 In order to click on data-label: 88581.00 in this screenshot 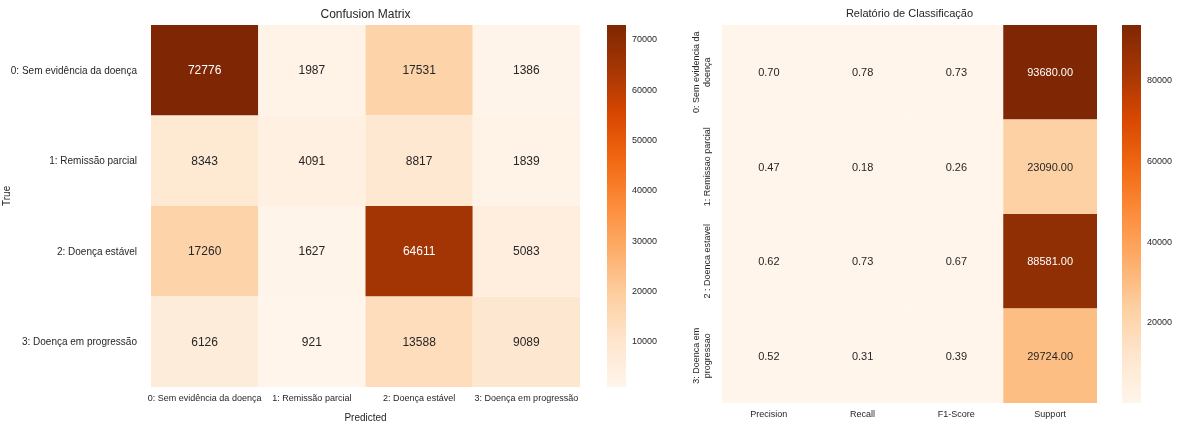, I will do `click(1050, 261)`.